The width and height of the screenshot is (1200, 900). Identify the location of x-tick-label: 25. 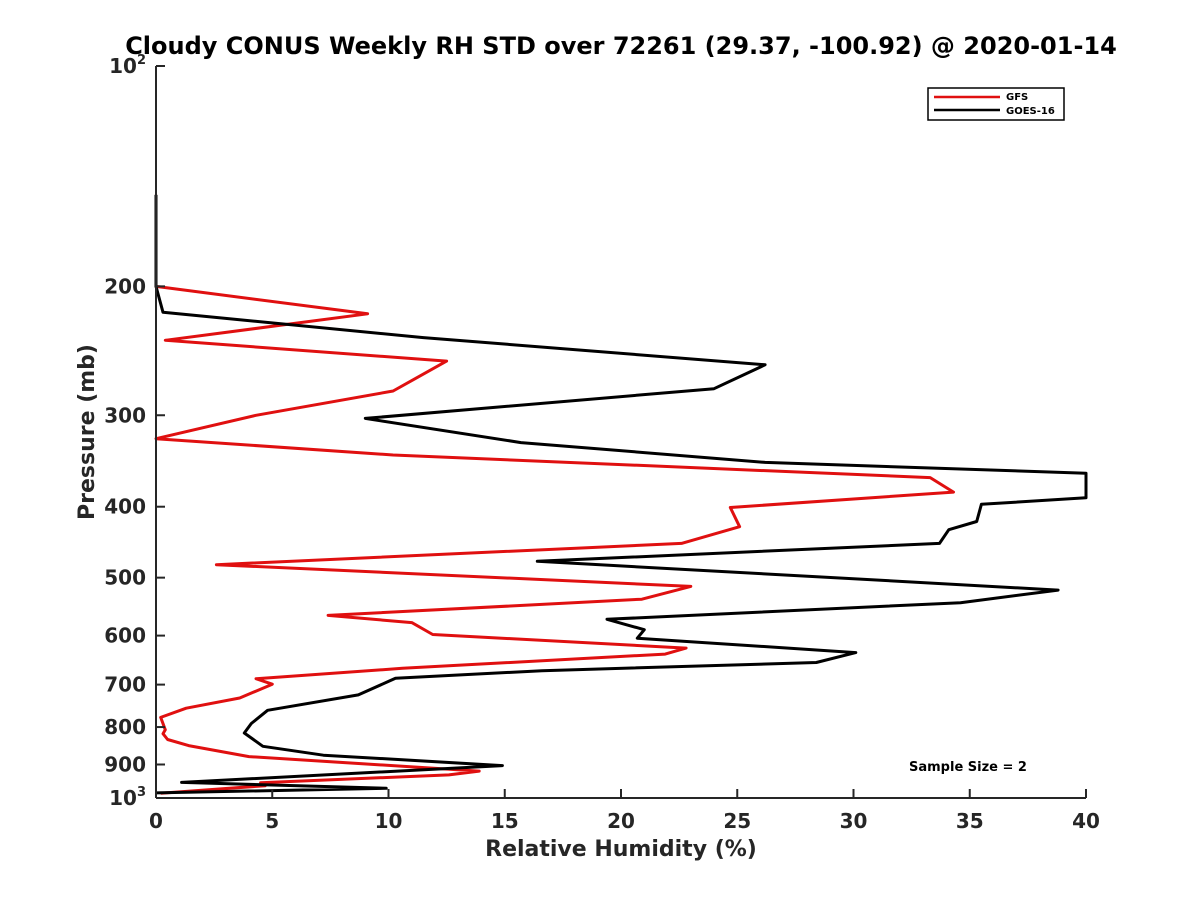
(737, 821).